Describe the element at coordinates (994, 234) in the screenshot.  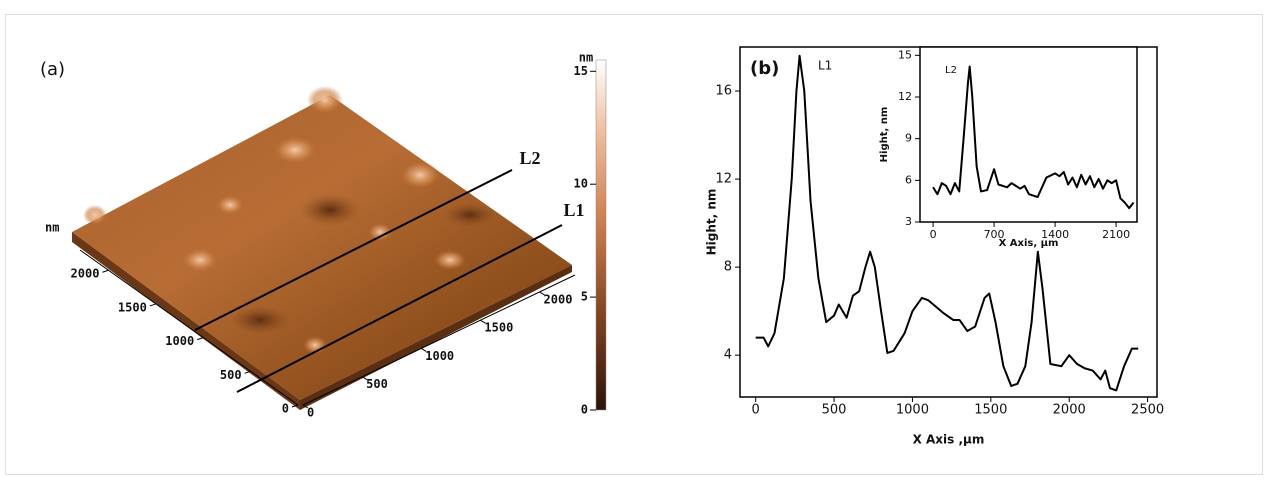
I see `x-tick-label: 700` at that location.